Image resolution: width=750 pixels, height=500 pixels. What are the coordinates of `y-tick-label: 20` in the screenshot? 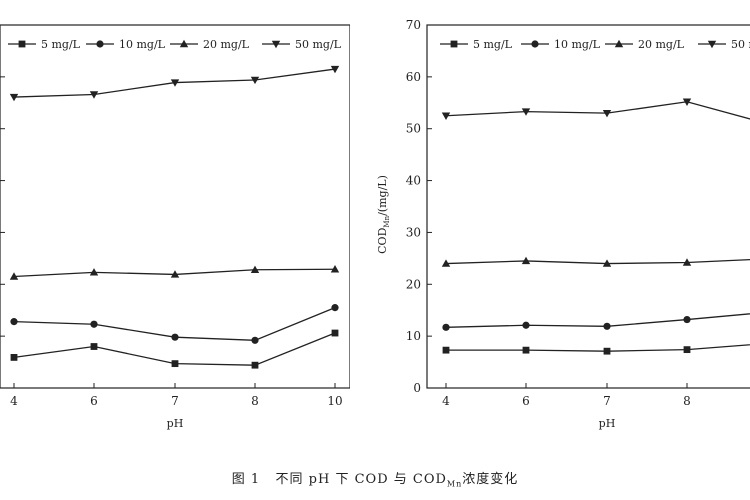 It's located at (413, 284).